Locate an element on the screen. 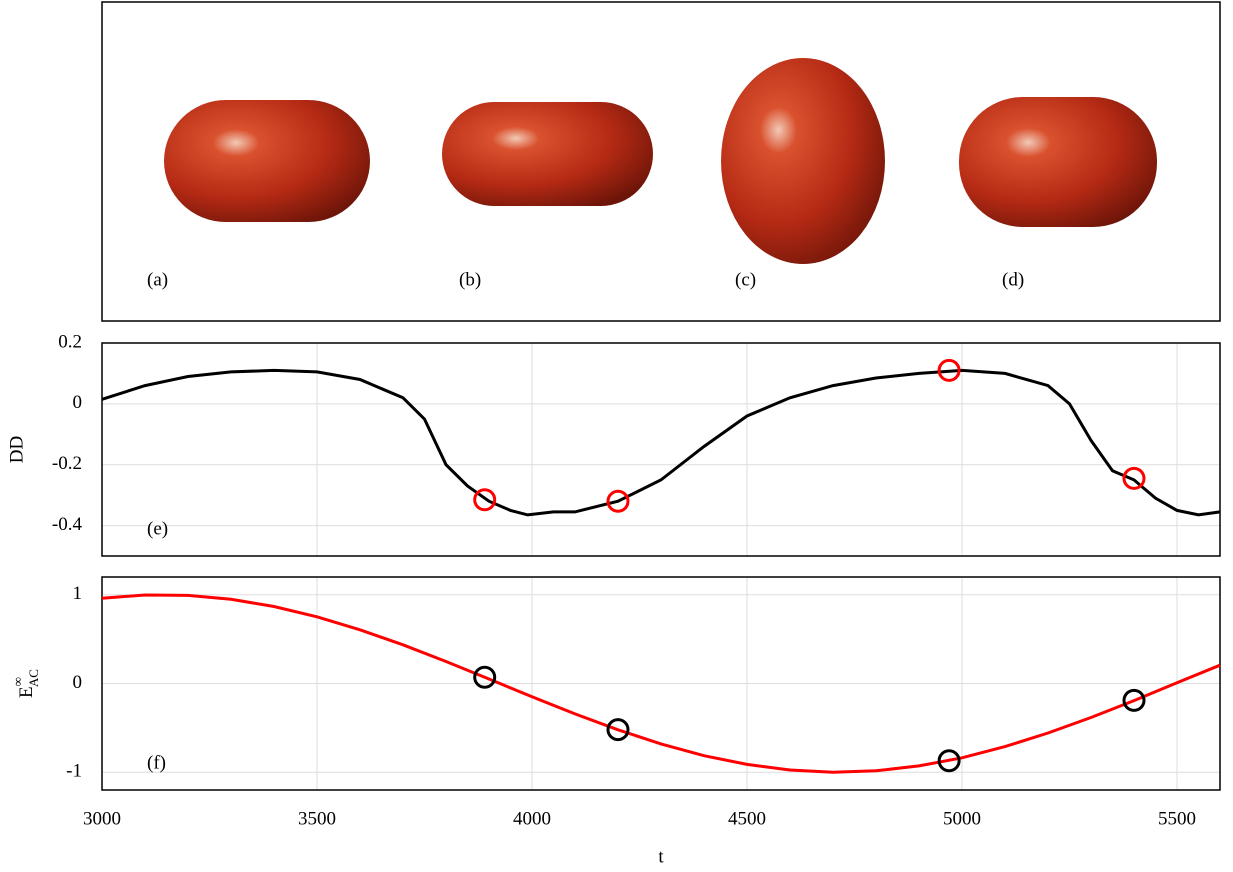 This screenshot has width=1233, height=872. panel-label: (b) is located at coordinates (470, 279).